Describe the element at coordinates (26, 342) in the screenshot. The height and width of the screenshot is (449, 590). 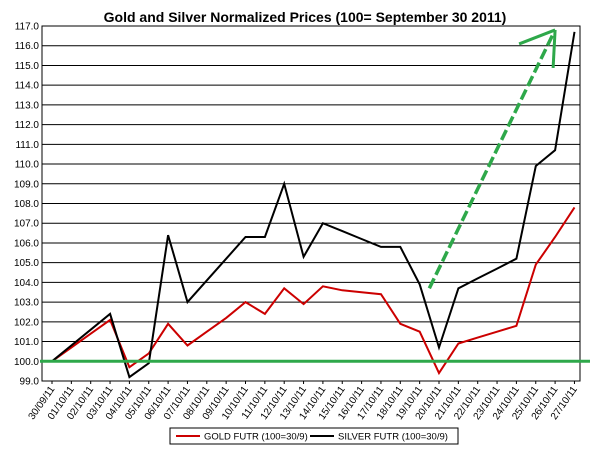
I see `y-tick-label: 101.0` at that location.